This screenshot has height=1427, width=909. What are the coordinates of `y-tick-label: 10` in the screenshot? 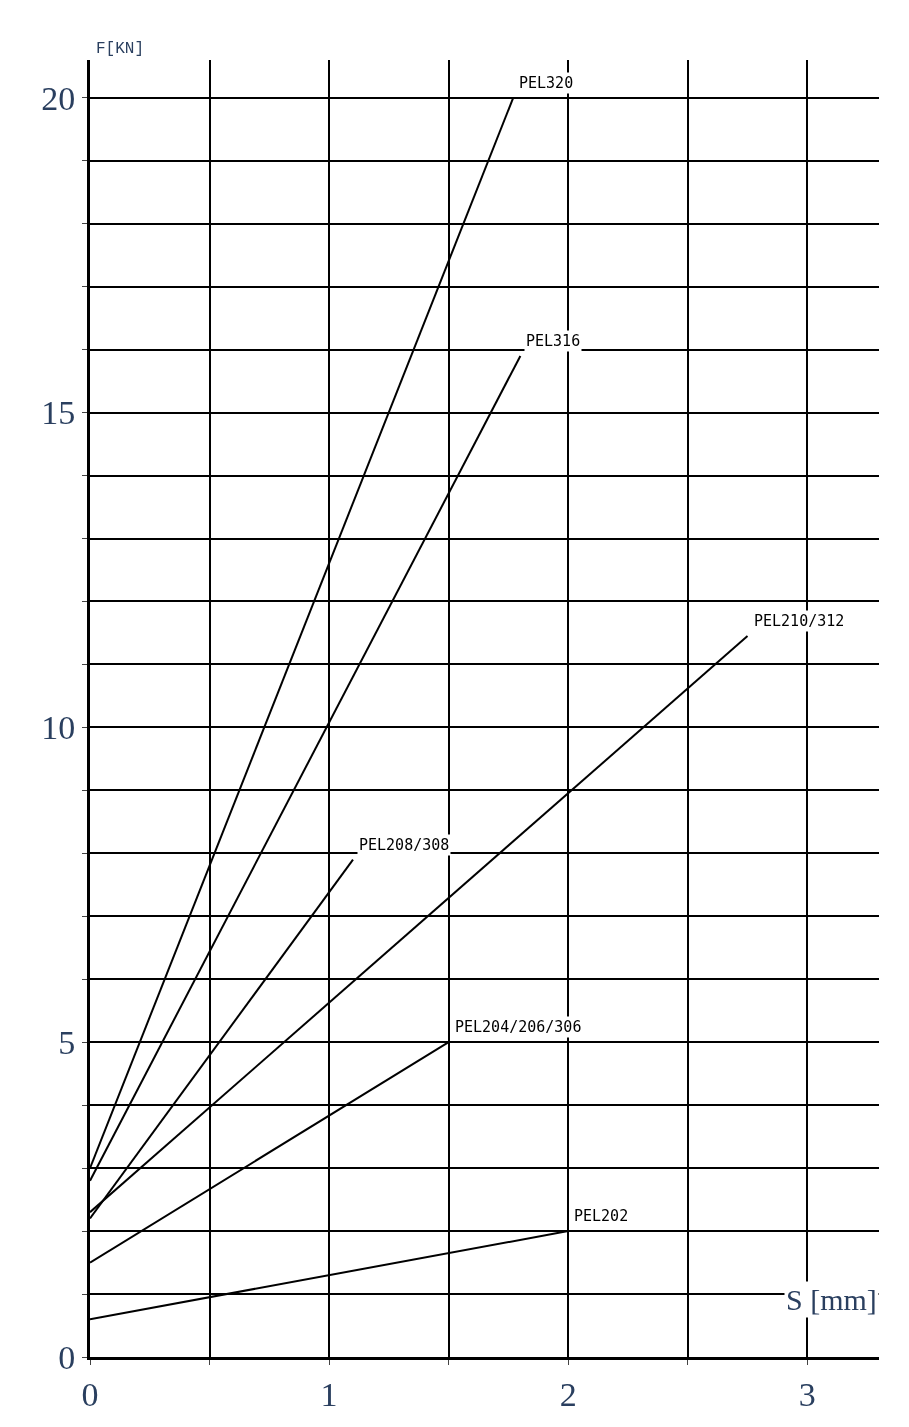 It's located at (58, 728).